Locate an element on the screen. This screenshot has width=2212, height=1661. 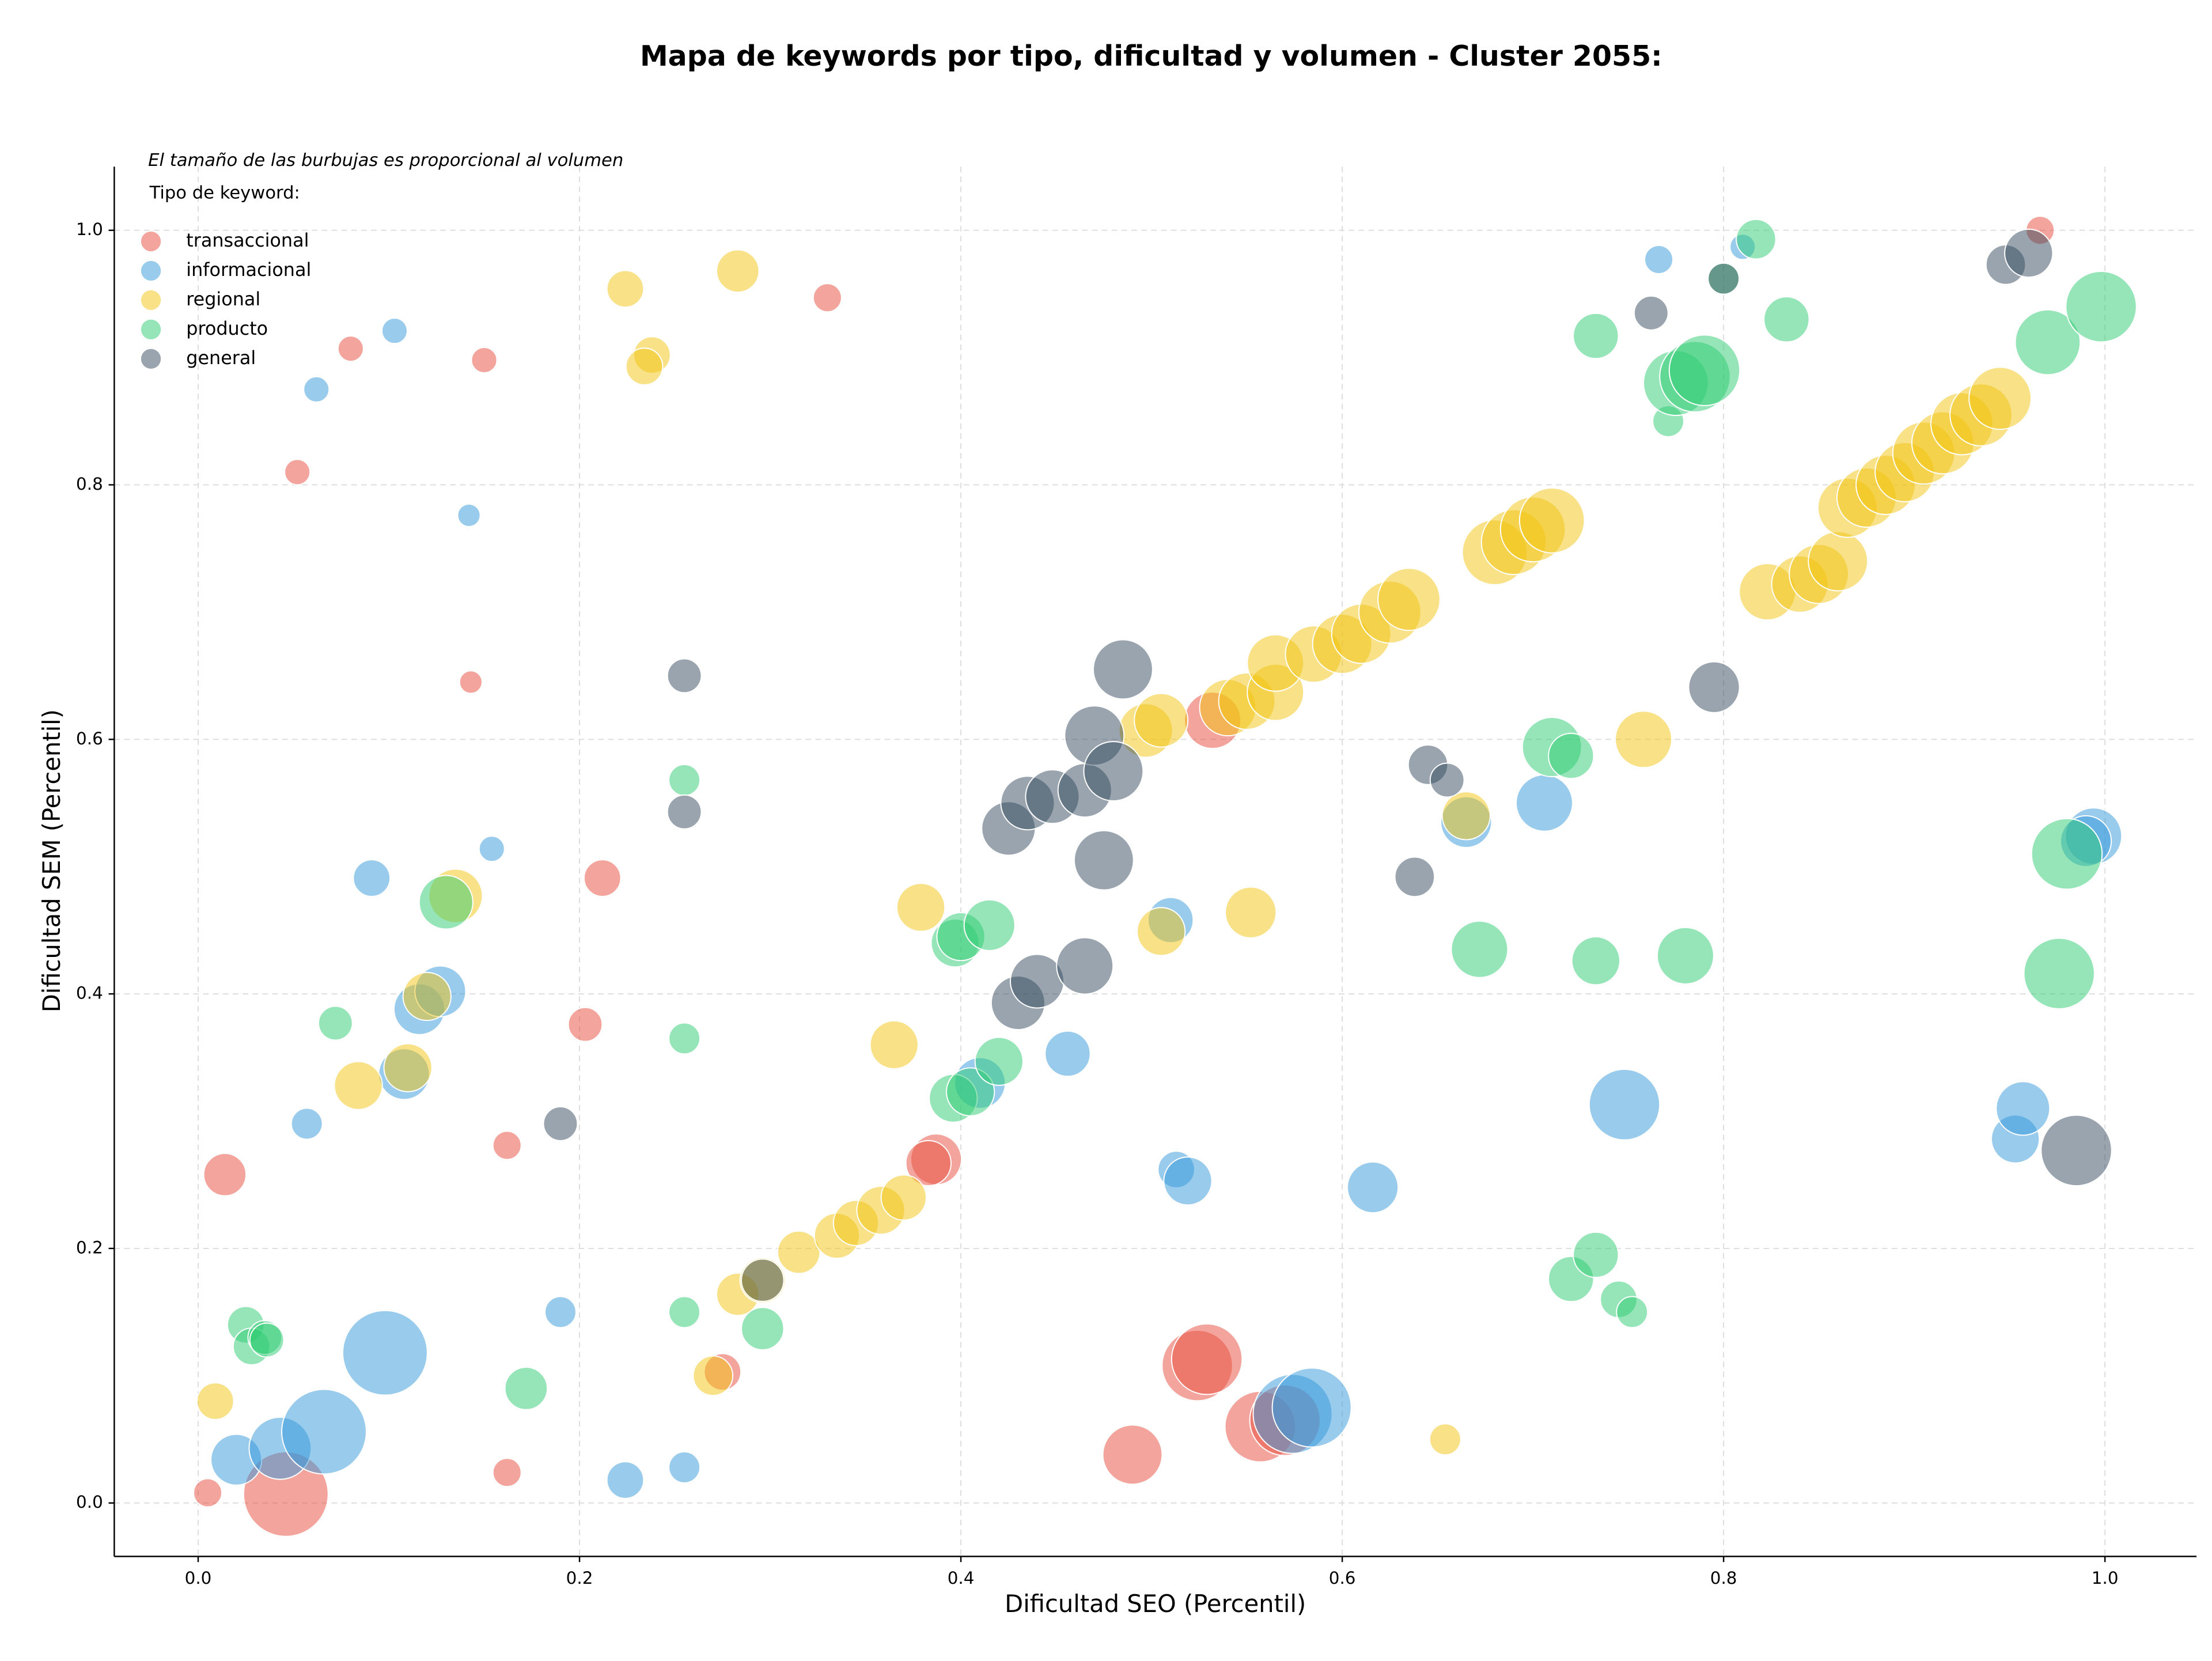
x-axis-label: Dificultad SEO (Percentil) is located at coordinates (1155, 1604).